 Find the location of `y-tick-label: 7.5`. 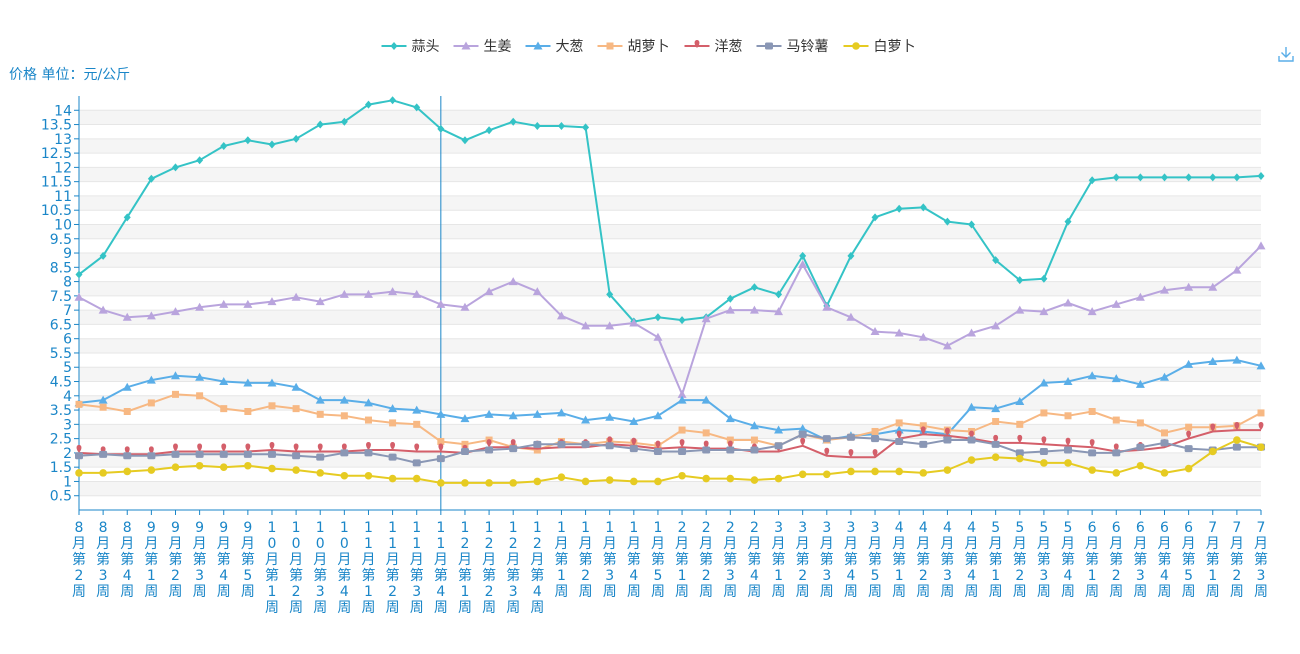

y-tick-label: 7.5 is located at coordinates (61, 297).